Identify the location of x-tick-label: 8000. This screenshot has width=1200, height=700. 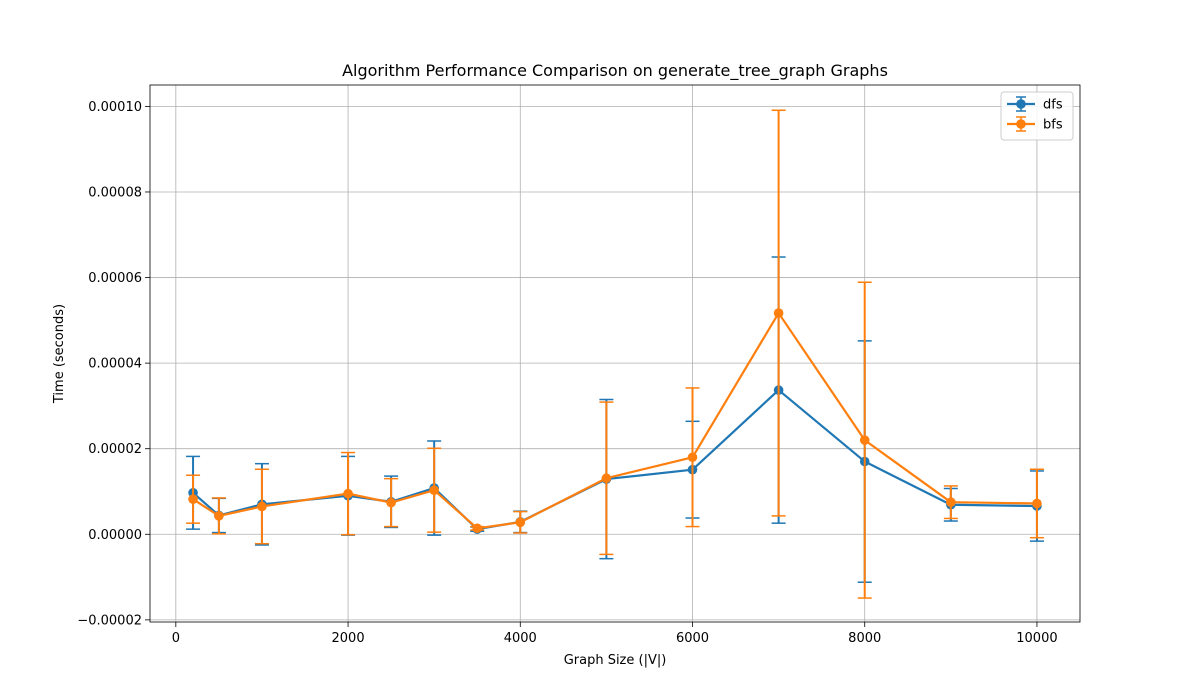
(864, 638).